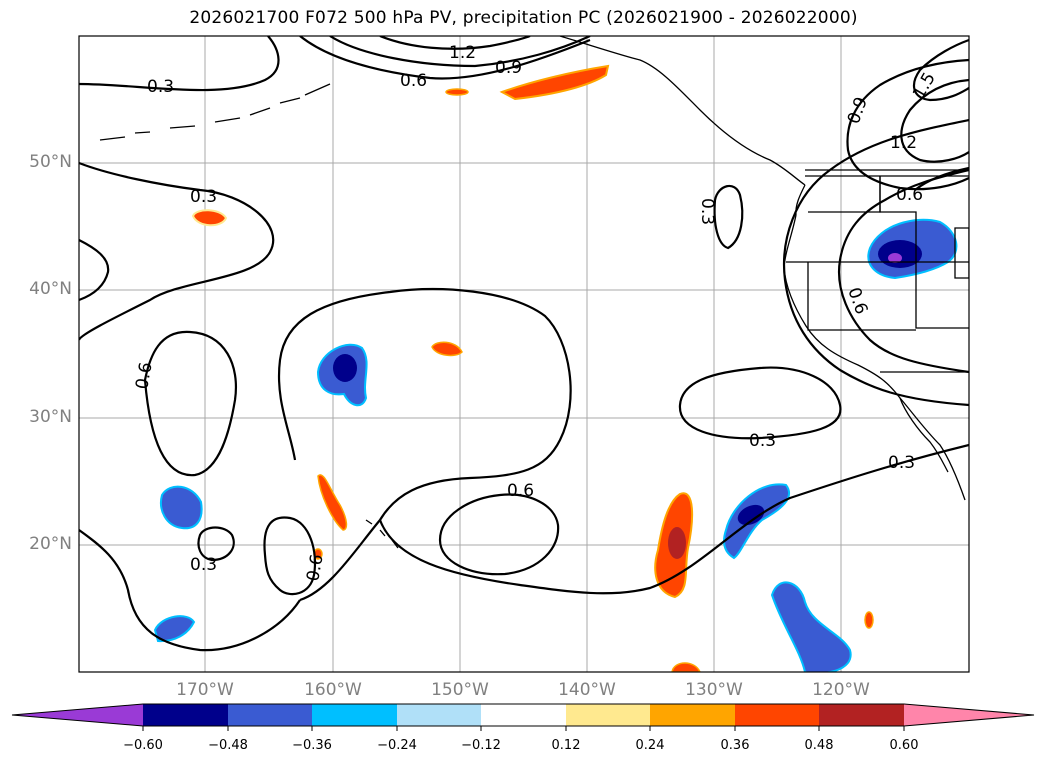 Image resolution: width=1047 pixels, height=765 pixels. Describe the element at coordinates (481, 745) in the screenshot. I see `colorbar-tick-label: −0.12` at that location.